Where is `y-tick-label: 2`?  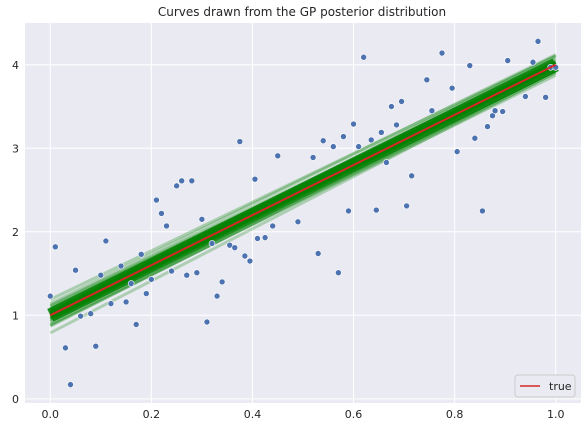 y-tick-label: 2 is located at coordinates (15, 232).